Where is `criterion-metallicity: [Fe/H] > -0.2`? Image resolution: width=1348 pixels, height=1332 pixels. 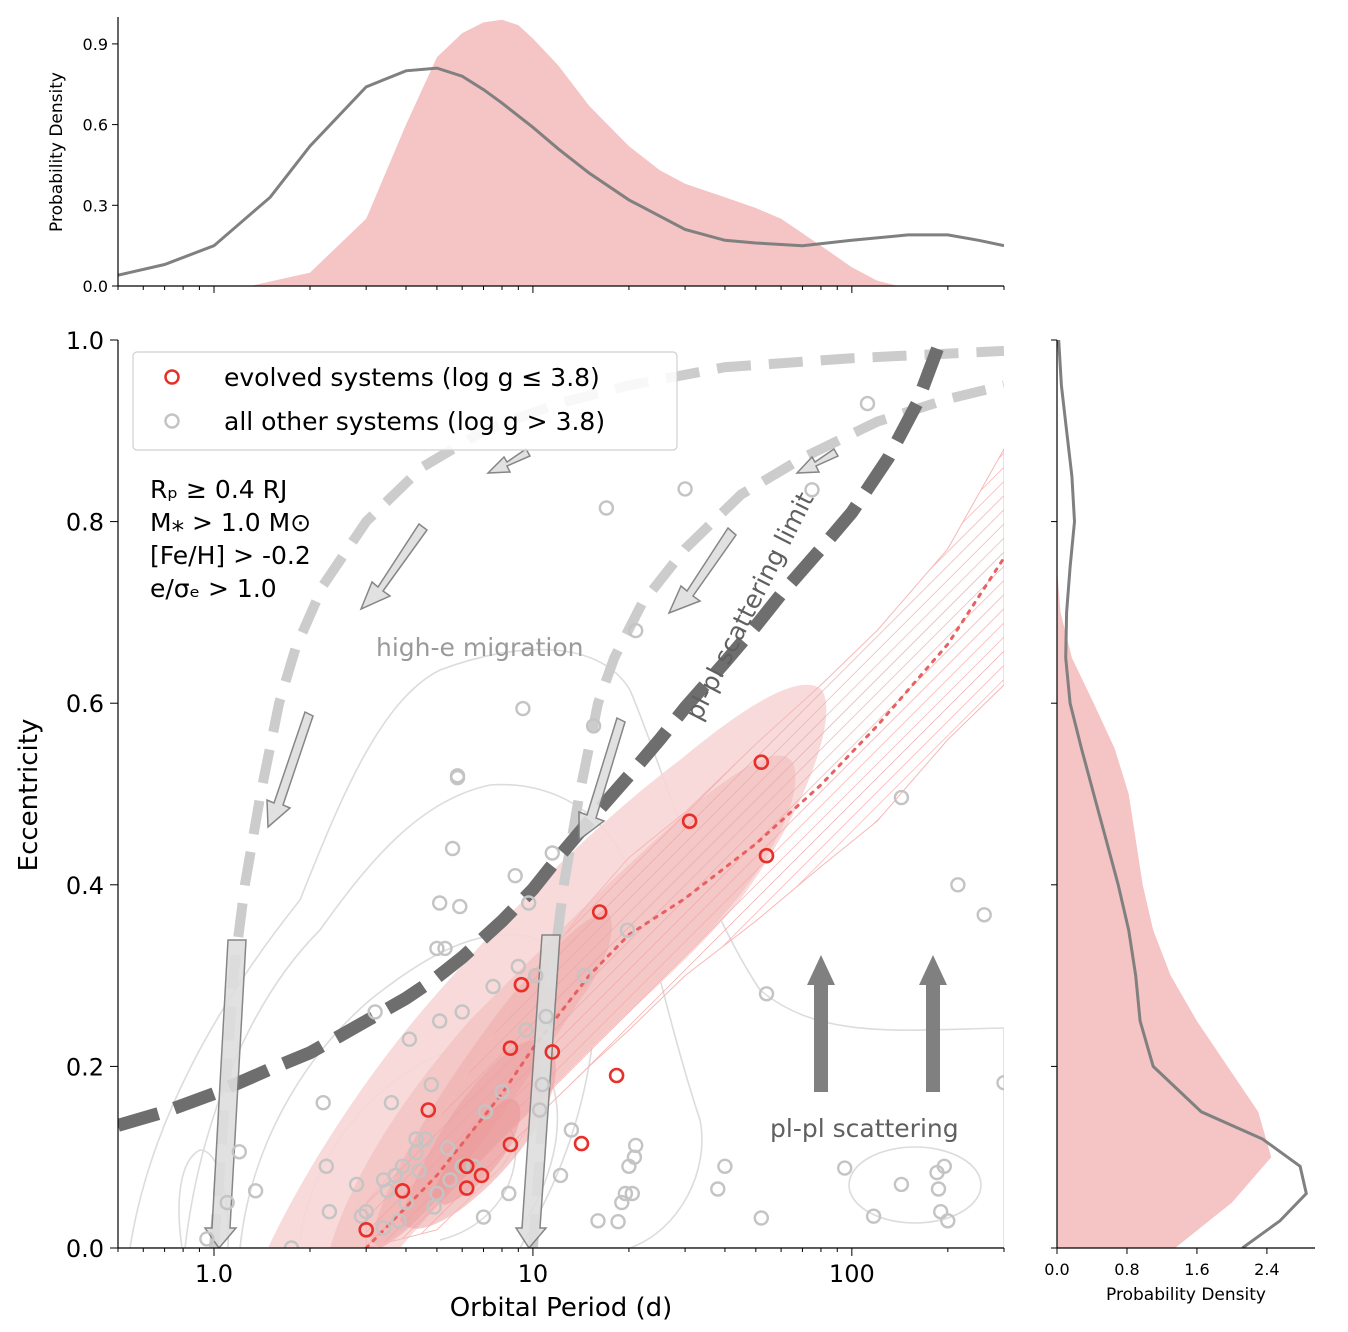
criterion-metallicity: [Fe/H] > -0.2 is located at coordinates (230, 555).